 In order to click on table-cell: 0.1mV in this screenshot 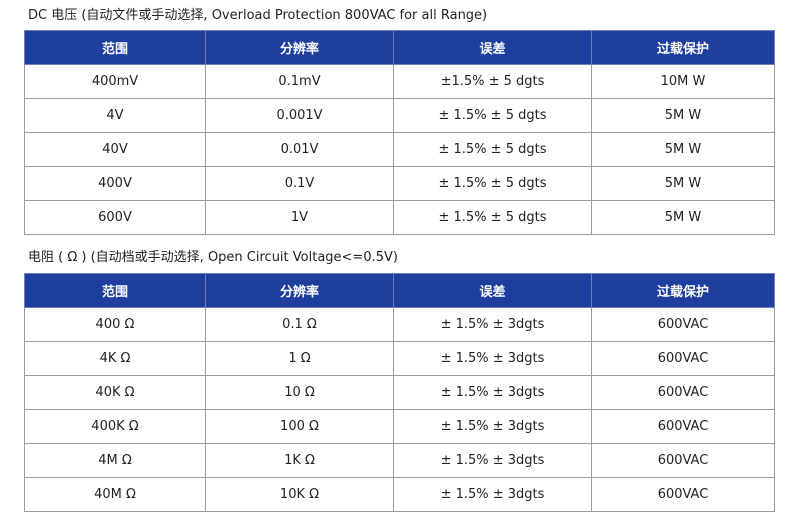, I will do `click(299, 81)`.